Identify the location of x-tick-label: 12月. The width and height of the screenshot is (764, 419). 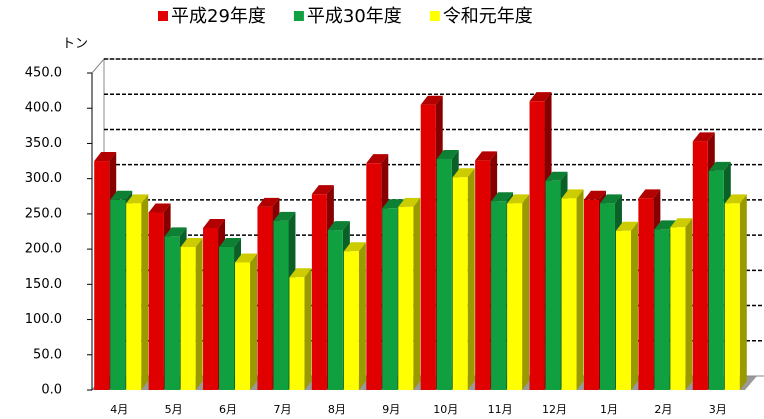
(554, 409).